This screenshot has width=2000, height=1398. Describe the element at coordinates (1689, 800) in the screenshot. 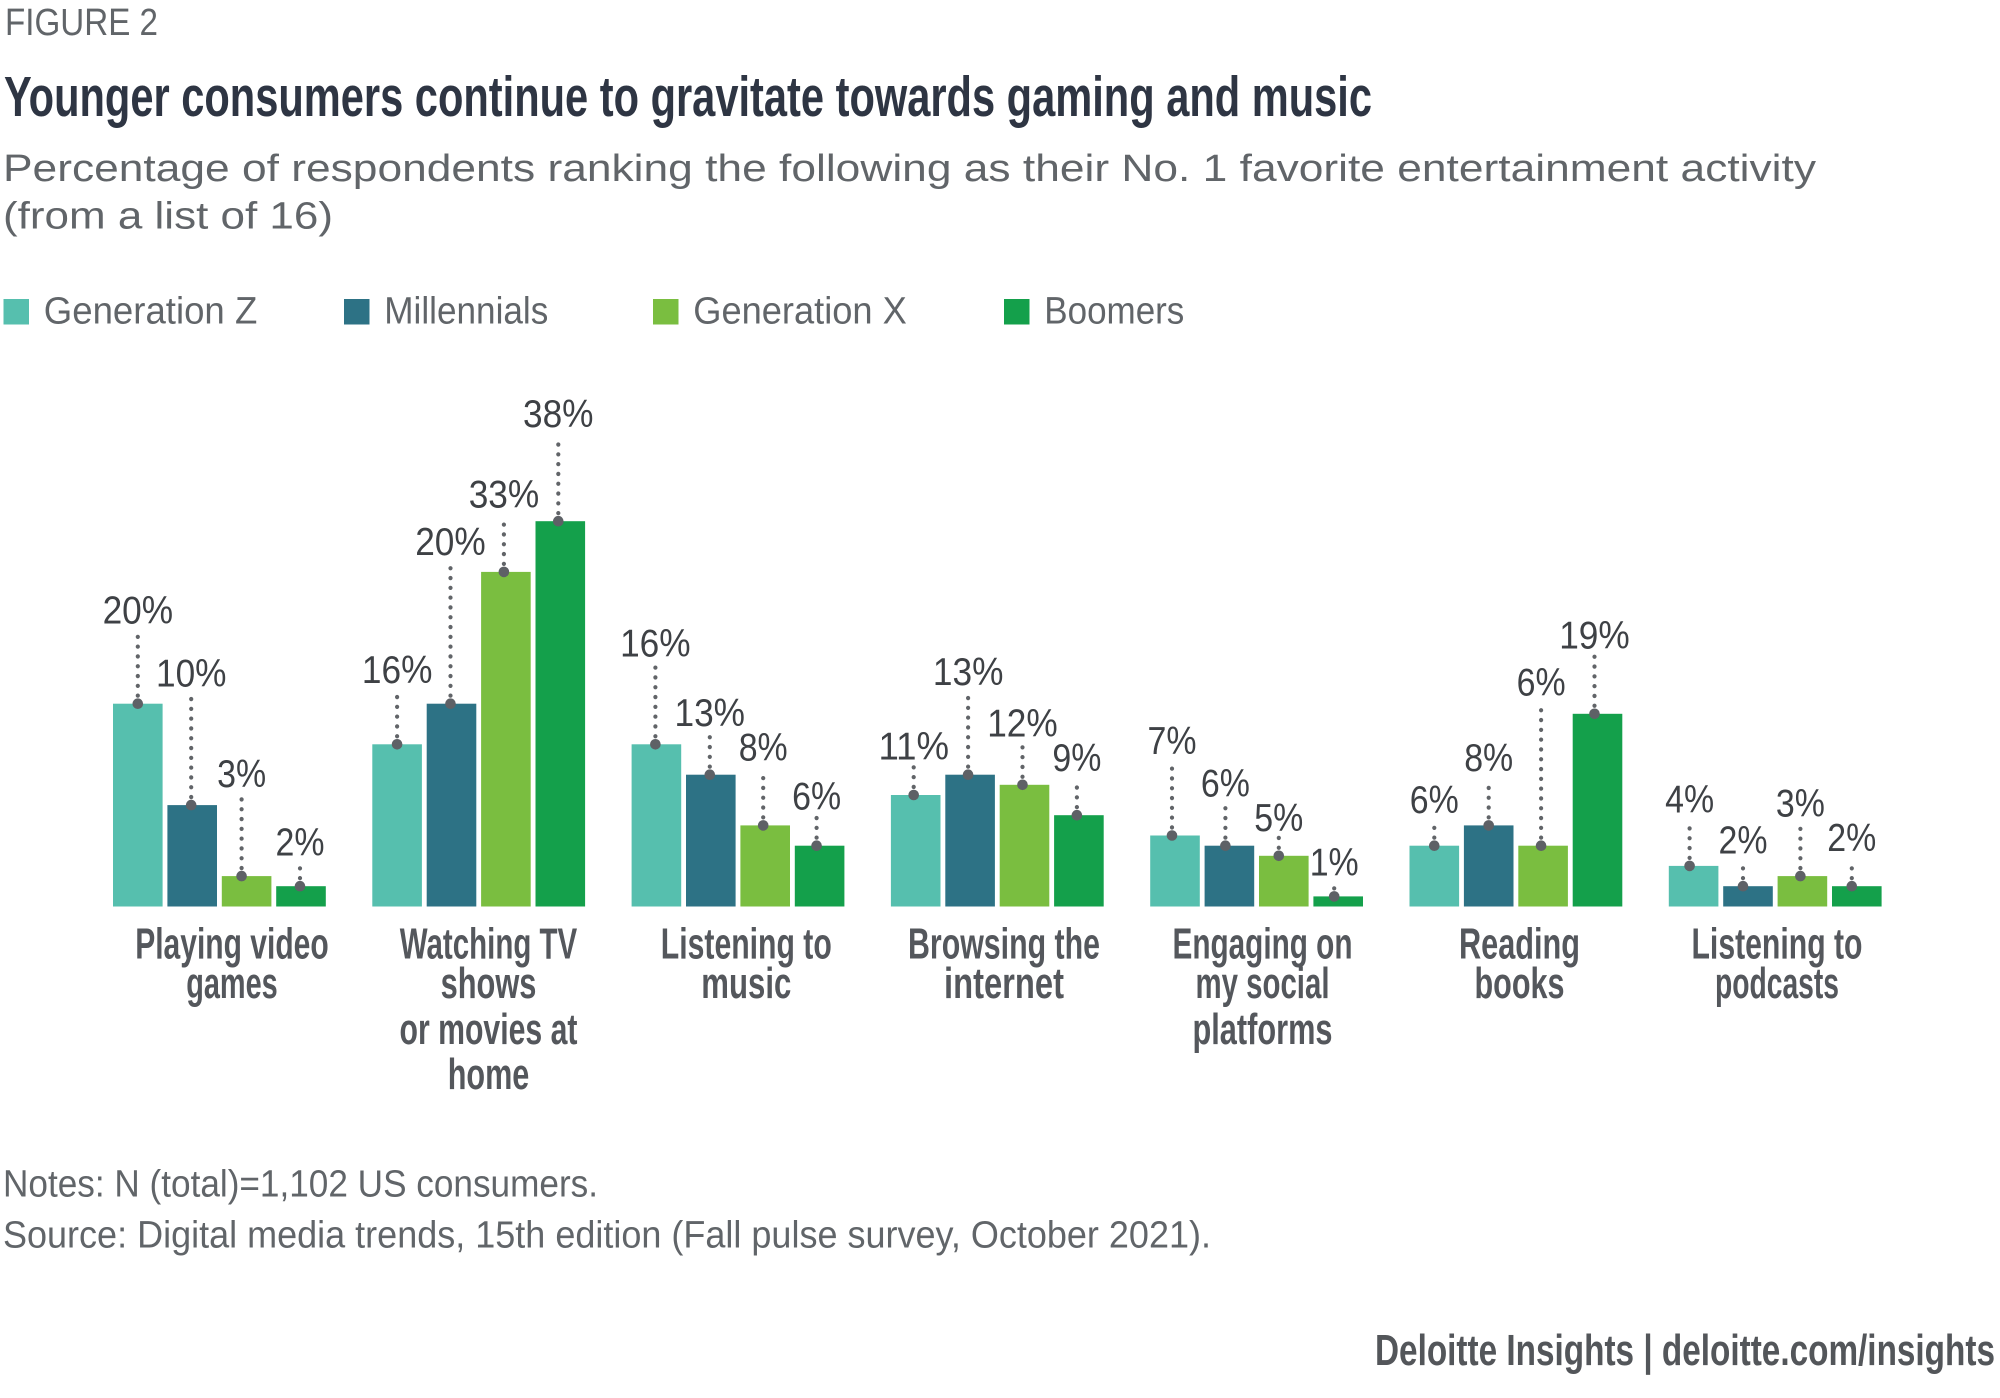

I see `svg-text: 4%` at that location.